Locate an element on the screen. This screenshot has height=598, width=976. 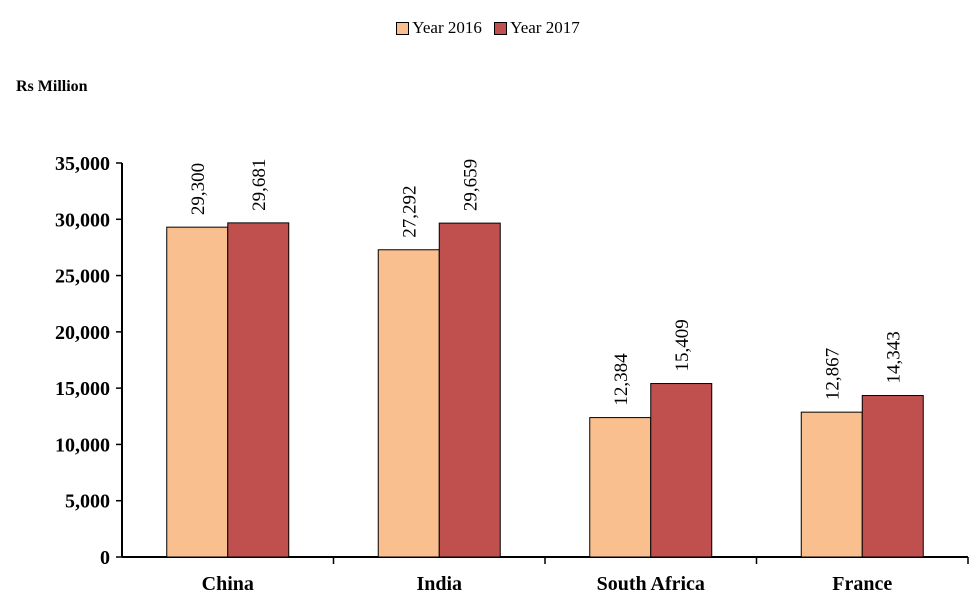
legend-item-2017: Year 2017 is located at coordinates (537, 28).